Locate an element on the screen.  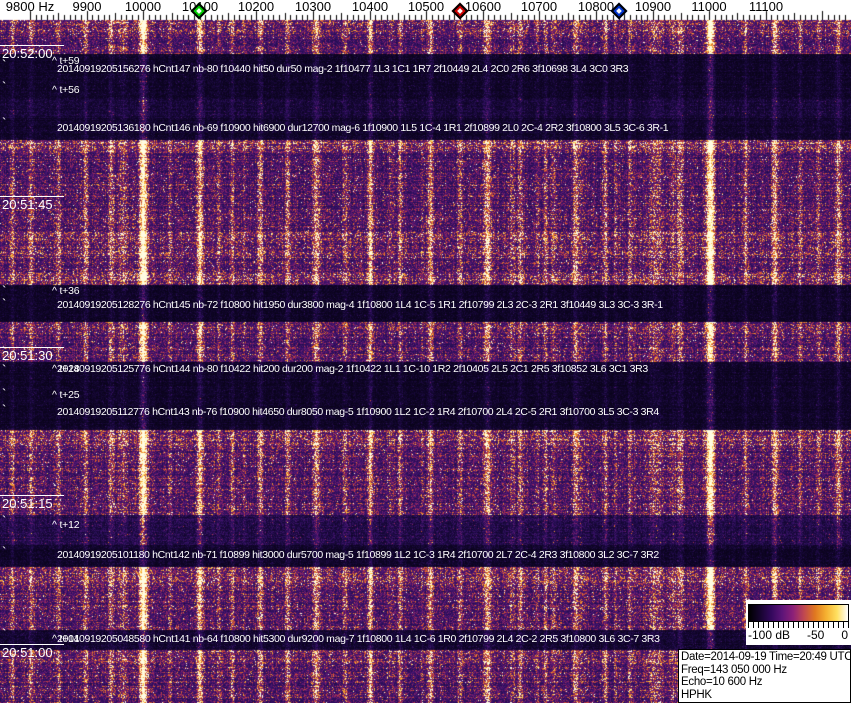
echo-annotation: ^ t+12 is located at coordinates (66, 525).